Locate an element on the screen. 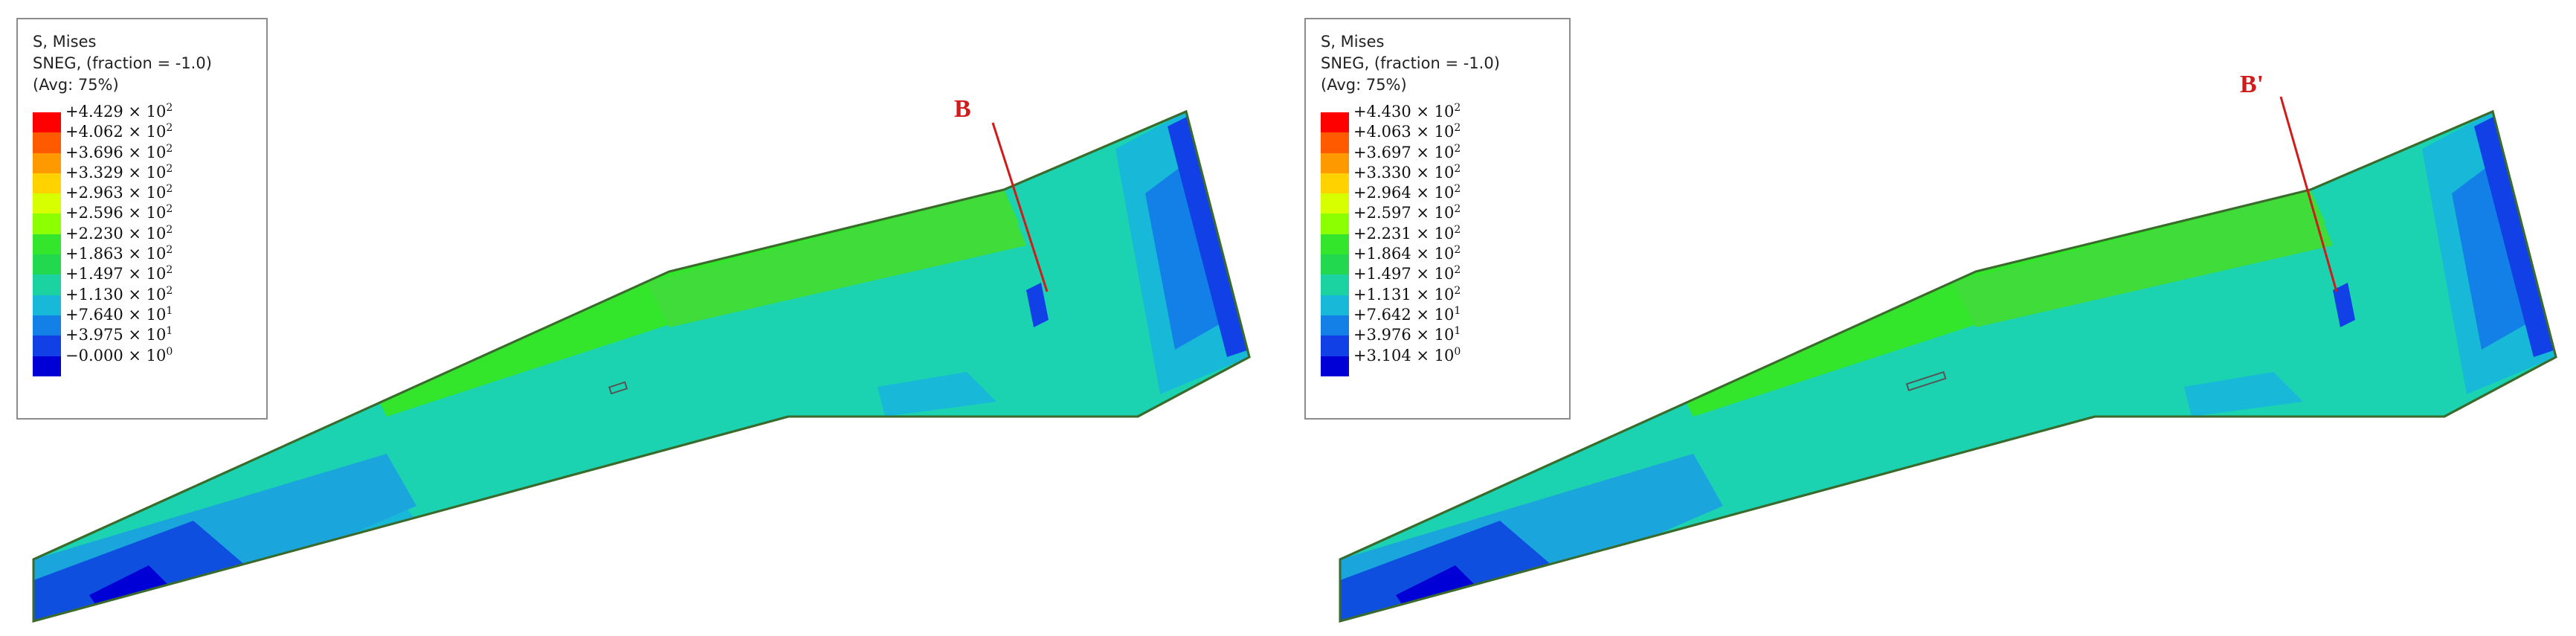  legend-value: +3.329 × 102 is located at coordinates (119, 172).